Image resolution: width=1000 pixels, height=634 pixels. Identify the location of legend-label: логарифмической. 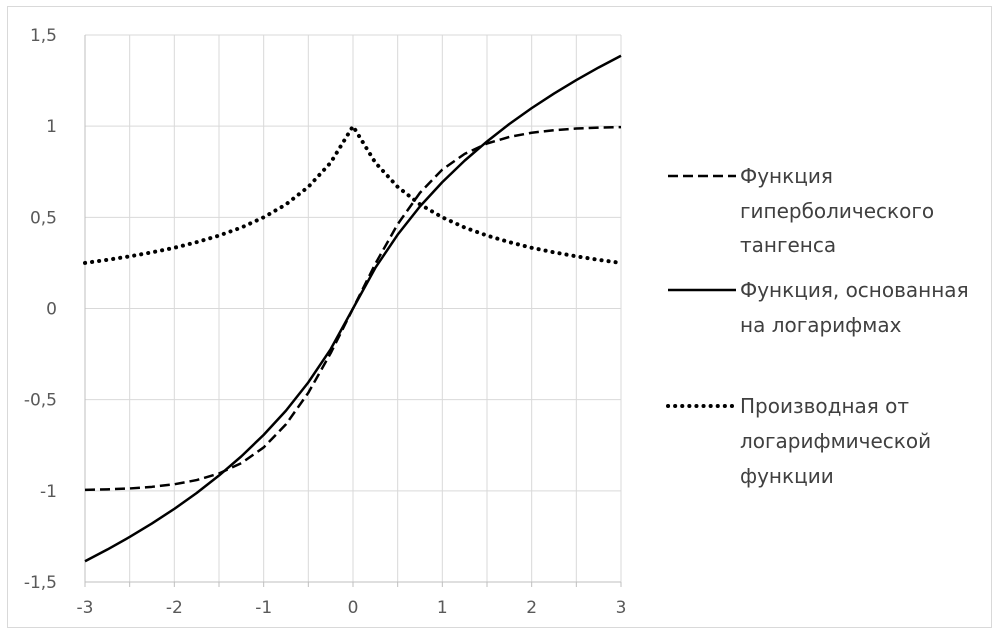
(835, 441).